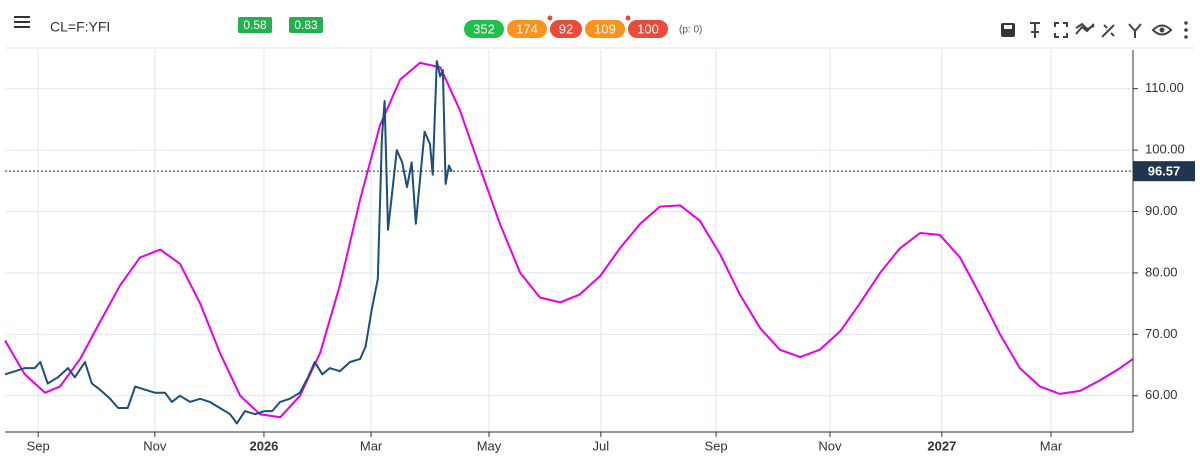 The height and width of the screenshot is (459, 1200). I want to click on score: 92, so click(566, 28).